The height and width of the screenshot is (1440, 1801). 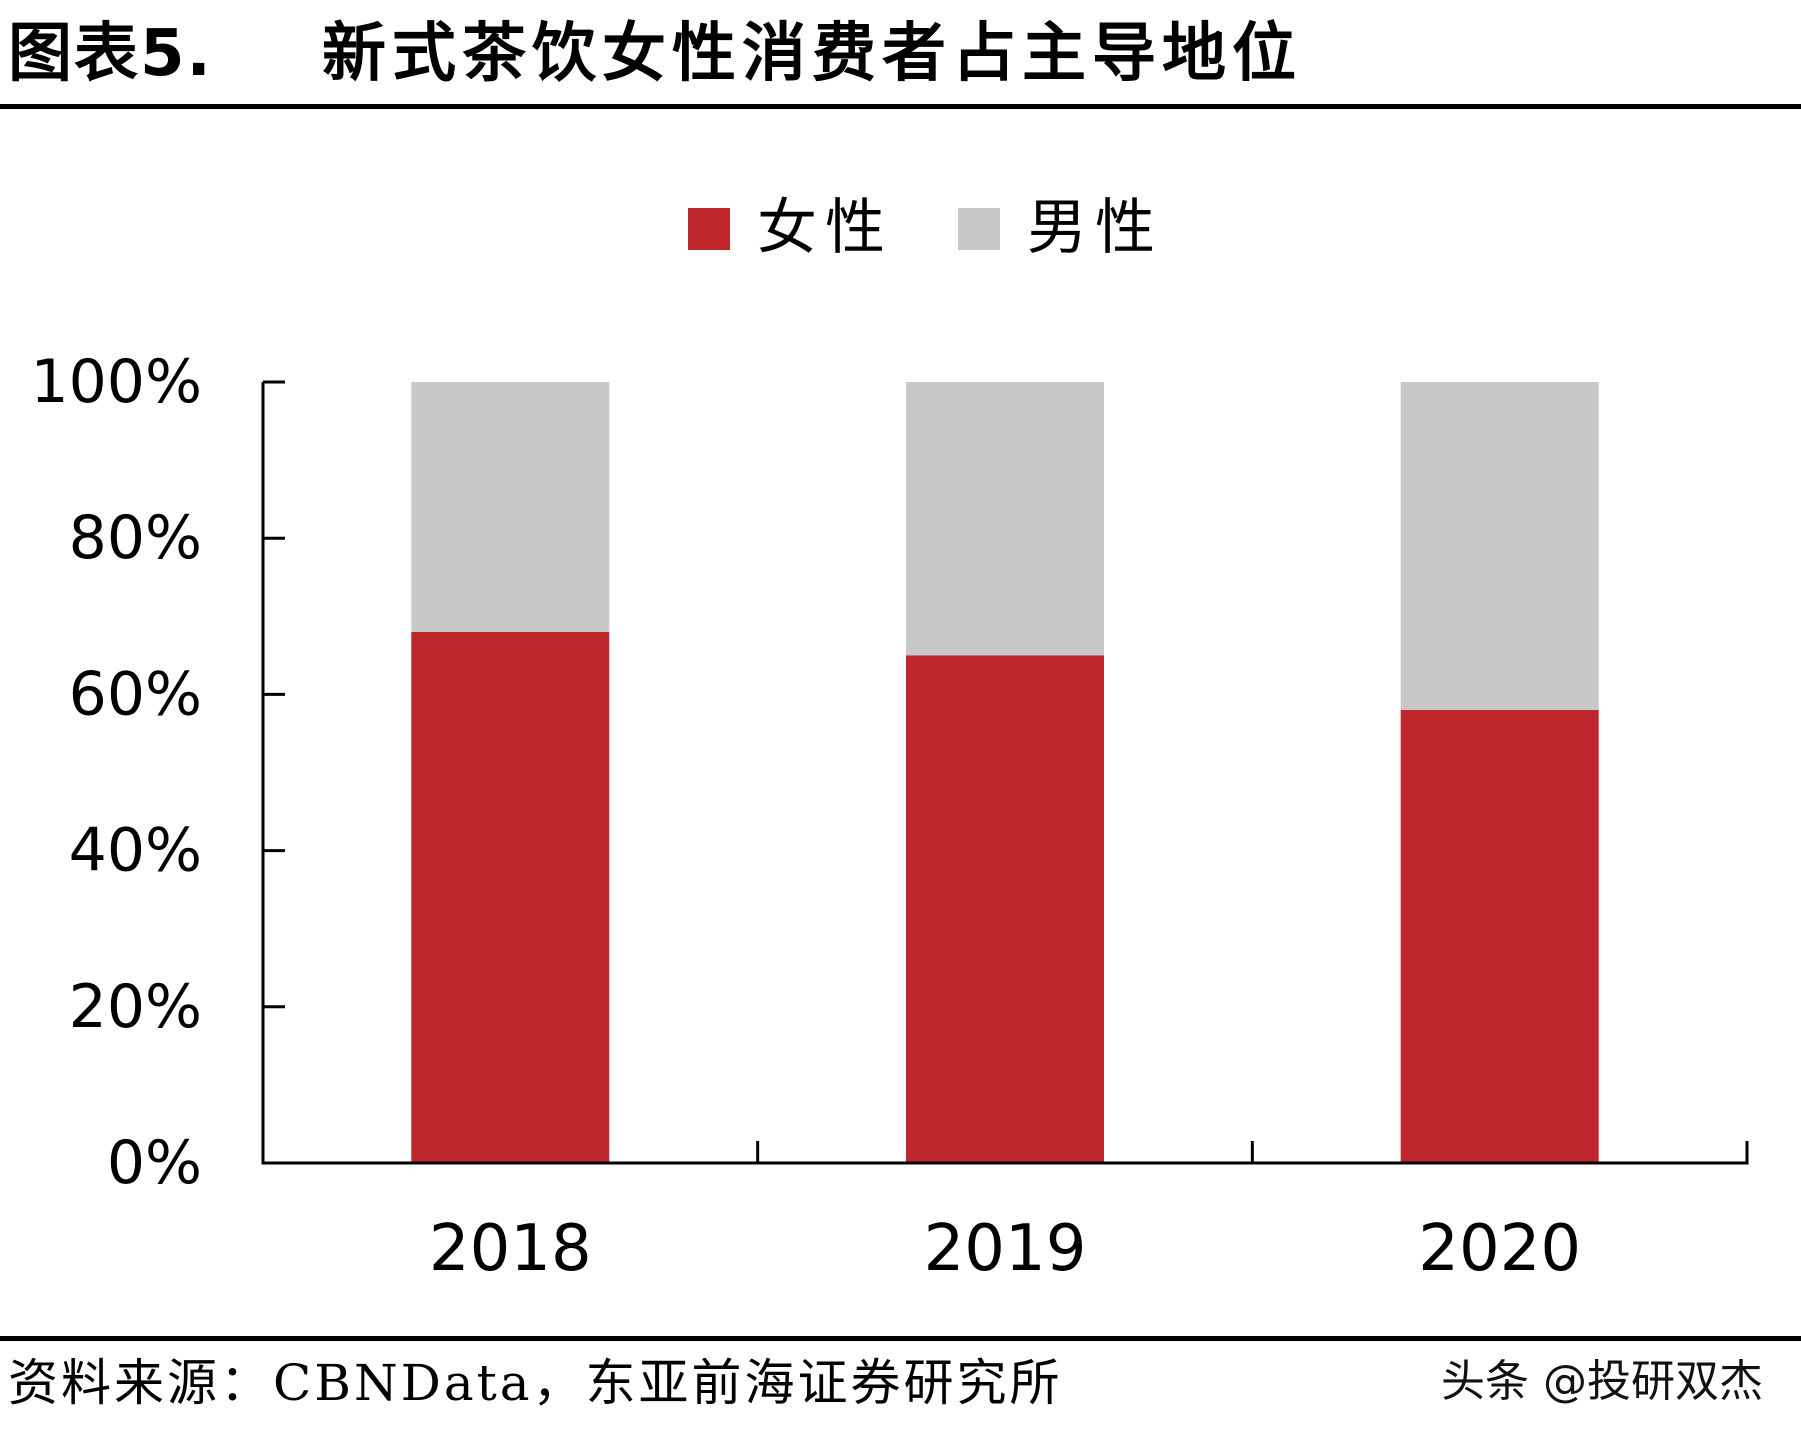 I want to click on figure-header: 图表5. 新式茶饮女性消费者占主导地位, so click(x=900, y=53).